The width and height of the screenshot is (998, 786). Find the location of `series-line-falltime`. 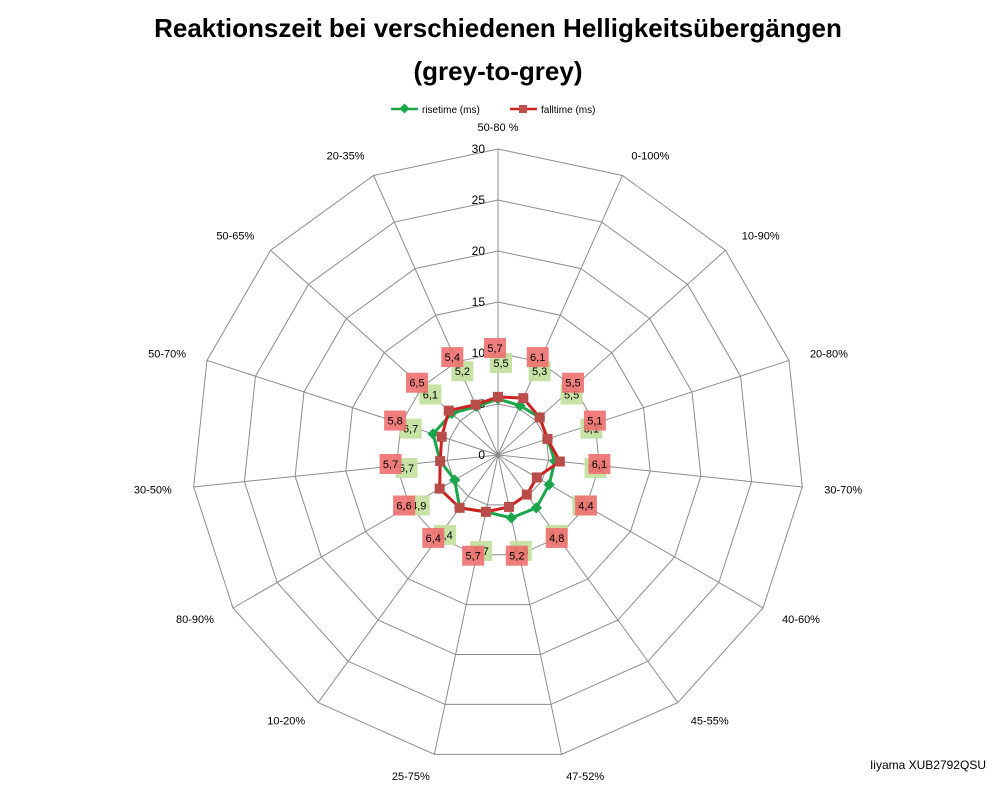

series-line-falltime is located at coordinates (500, 454).